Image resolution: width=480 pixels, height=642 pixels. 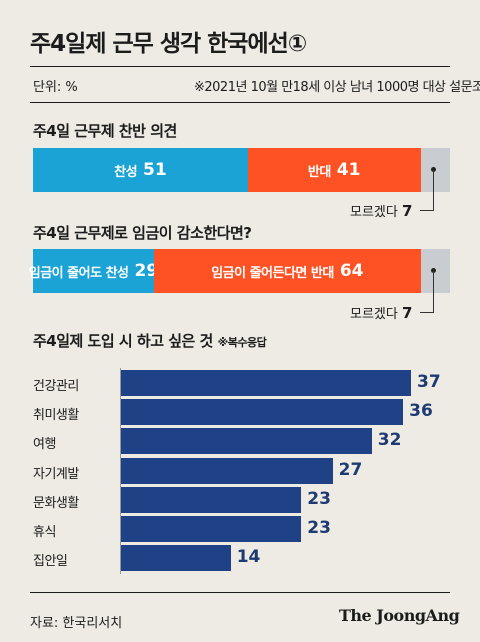 I want to click on wage-segment-1: 임금이 줄어든다면 반대 64, so click(x=287, y=271).